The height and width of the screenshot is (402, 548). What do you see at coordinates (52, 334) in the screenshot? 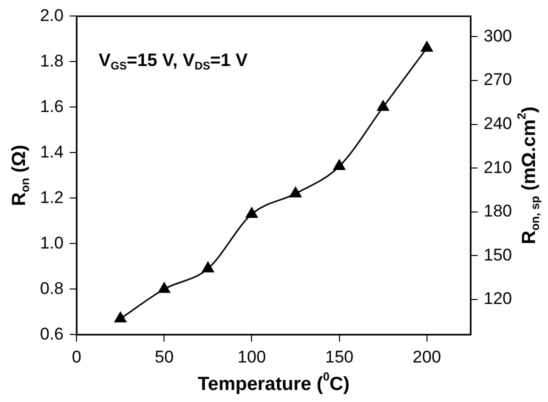
I see `y-tick-label: 0.6` at bounding box center [52, 334].